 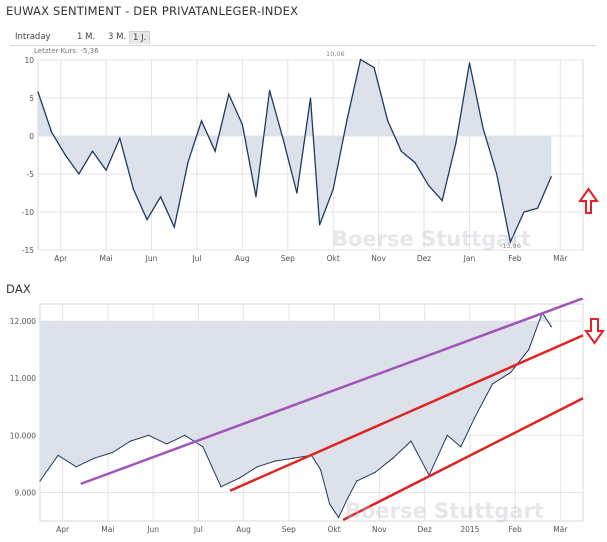 What do you see at coordinates (140, 37) in the screenshot?
I see `range-1y-button: 1 J.` at bounding box center [140, 37].